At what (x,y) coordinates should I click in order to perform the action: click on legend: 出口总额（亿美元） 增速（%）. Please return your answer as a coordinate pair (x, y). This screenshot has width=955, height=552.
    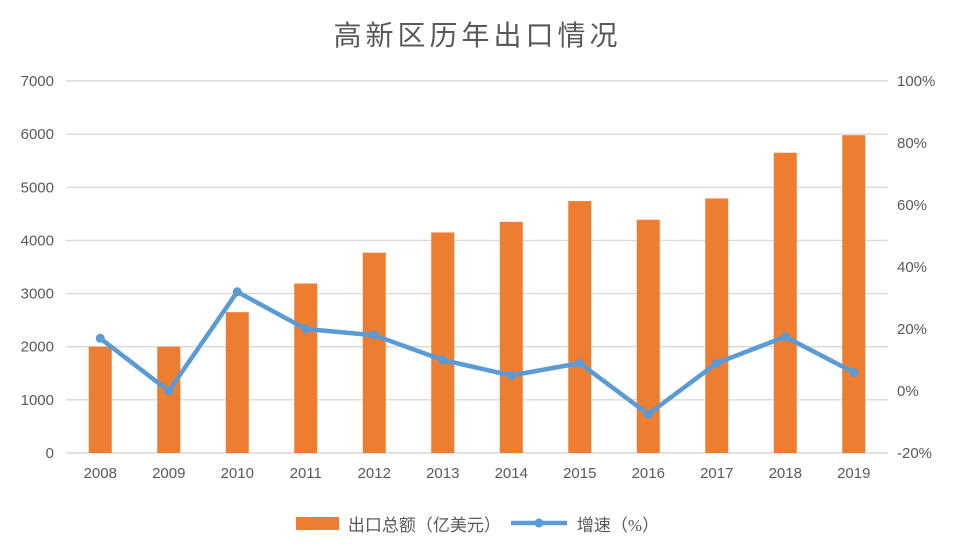
    Looking at the image, I should click on (477, 523).